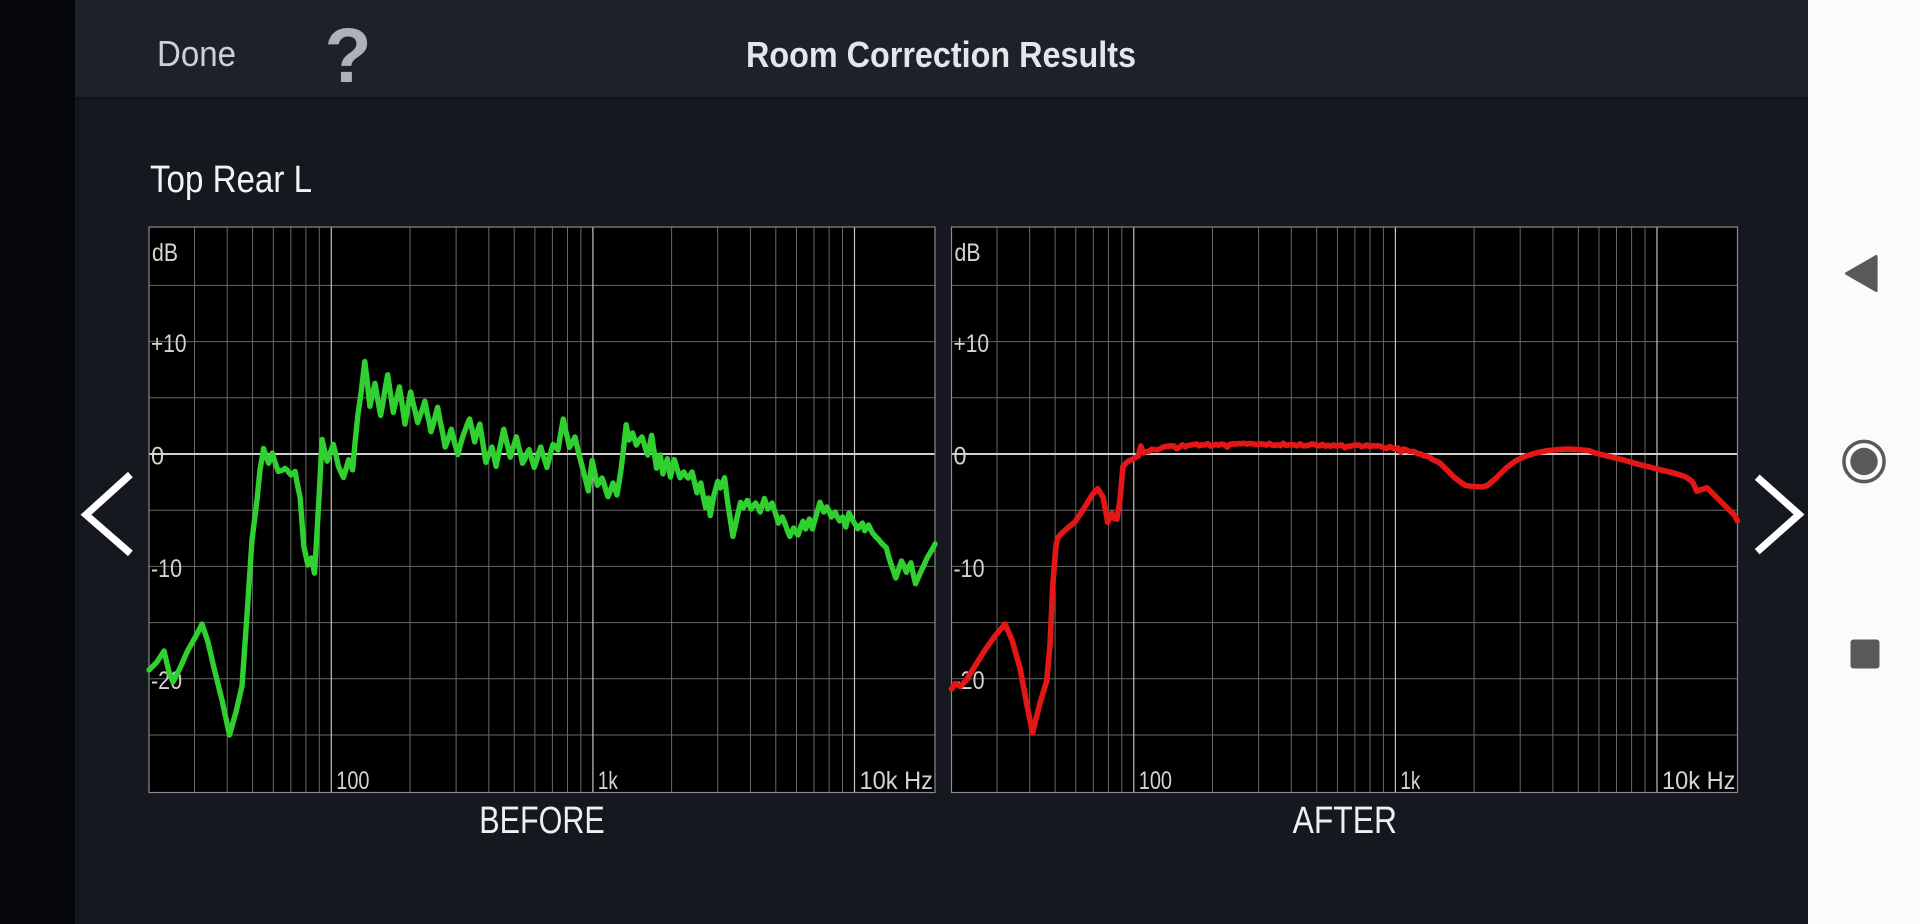 The image size is (1920, 924). I want to click on svg-text: Room Correction Results, so click(941, 54).